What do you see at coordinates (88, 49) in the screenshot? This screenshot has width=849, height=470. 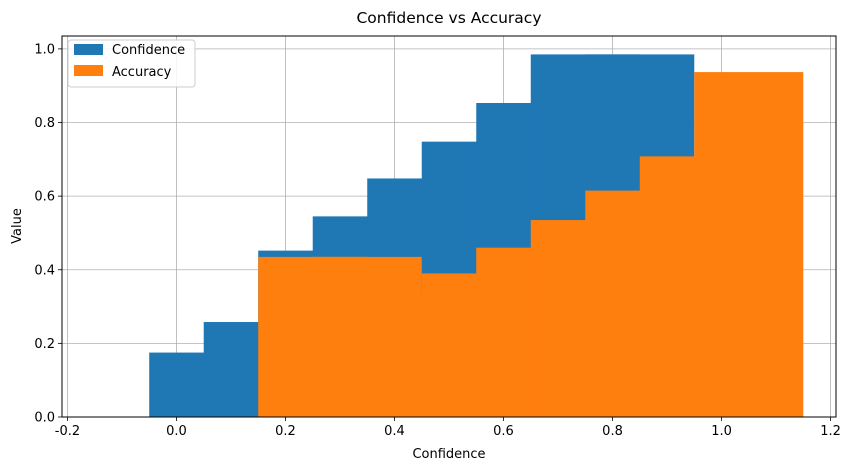 I see `legend-swatch-confidence` at bounding box center [88, 49].